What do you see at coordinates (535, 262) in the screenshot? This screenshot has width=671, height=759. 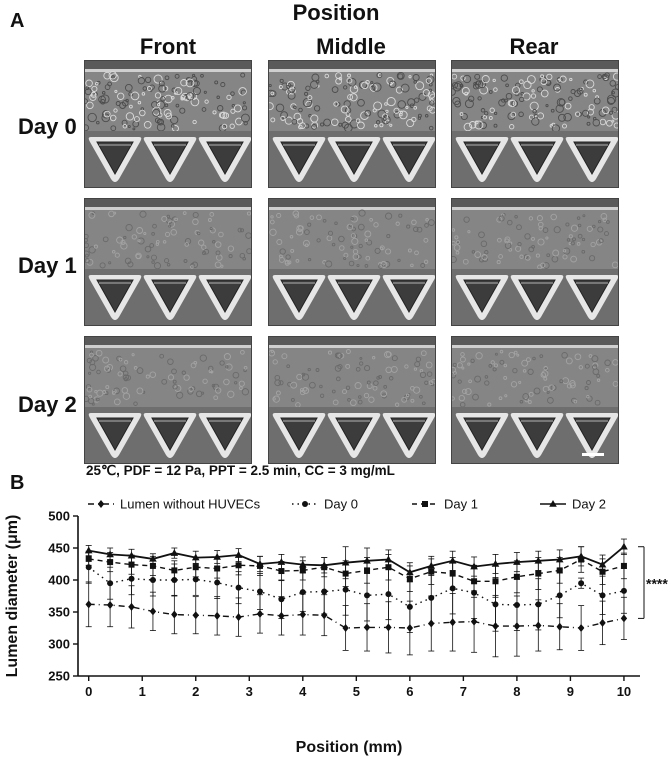 I see `micrograph-day-1-rear` at bounding box center [535, 262].